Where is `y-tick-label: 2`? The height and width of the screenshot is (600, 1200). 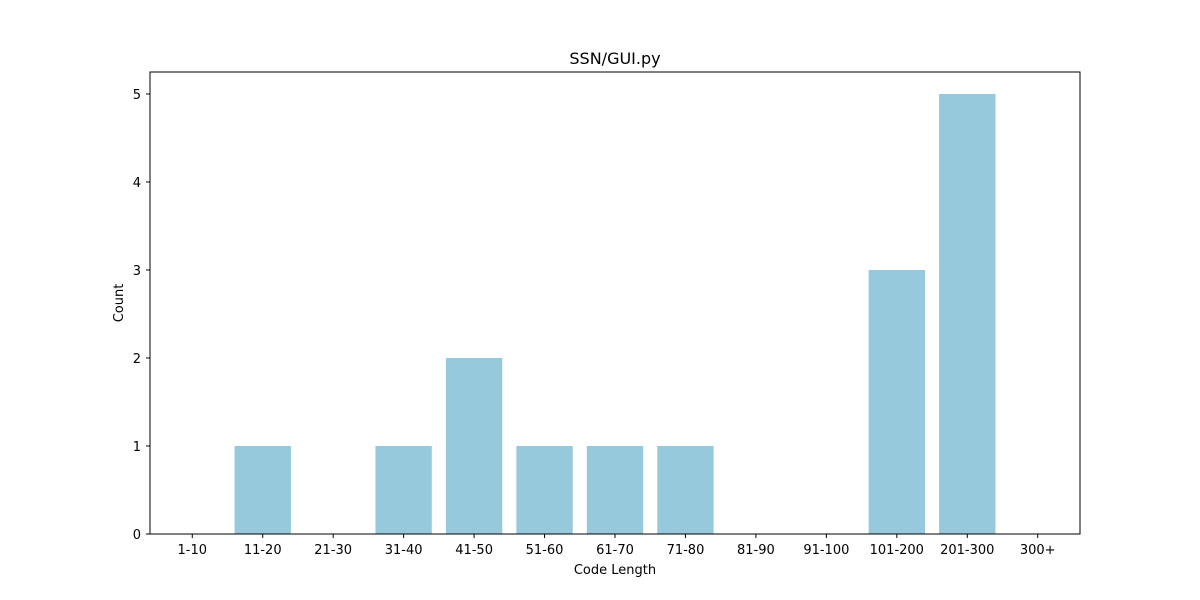 y-tick-label: 2 is located at coordinates (137, 359).